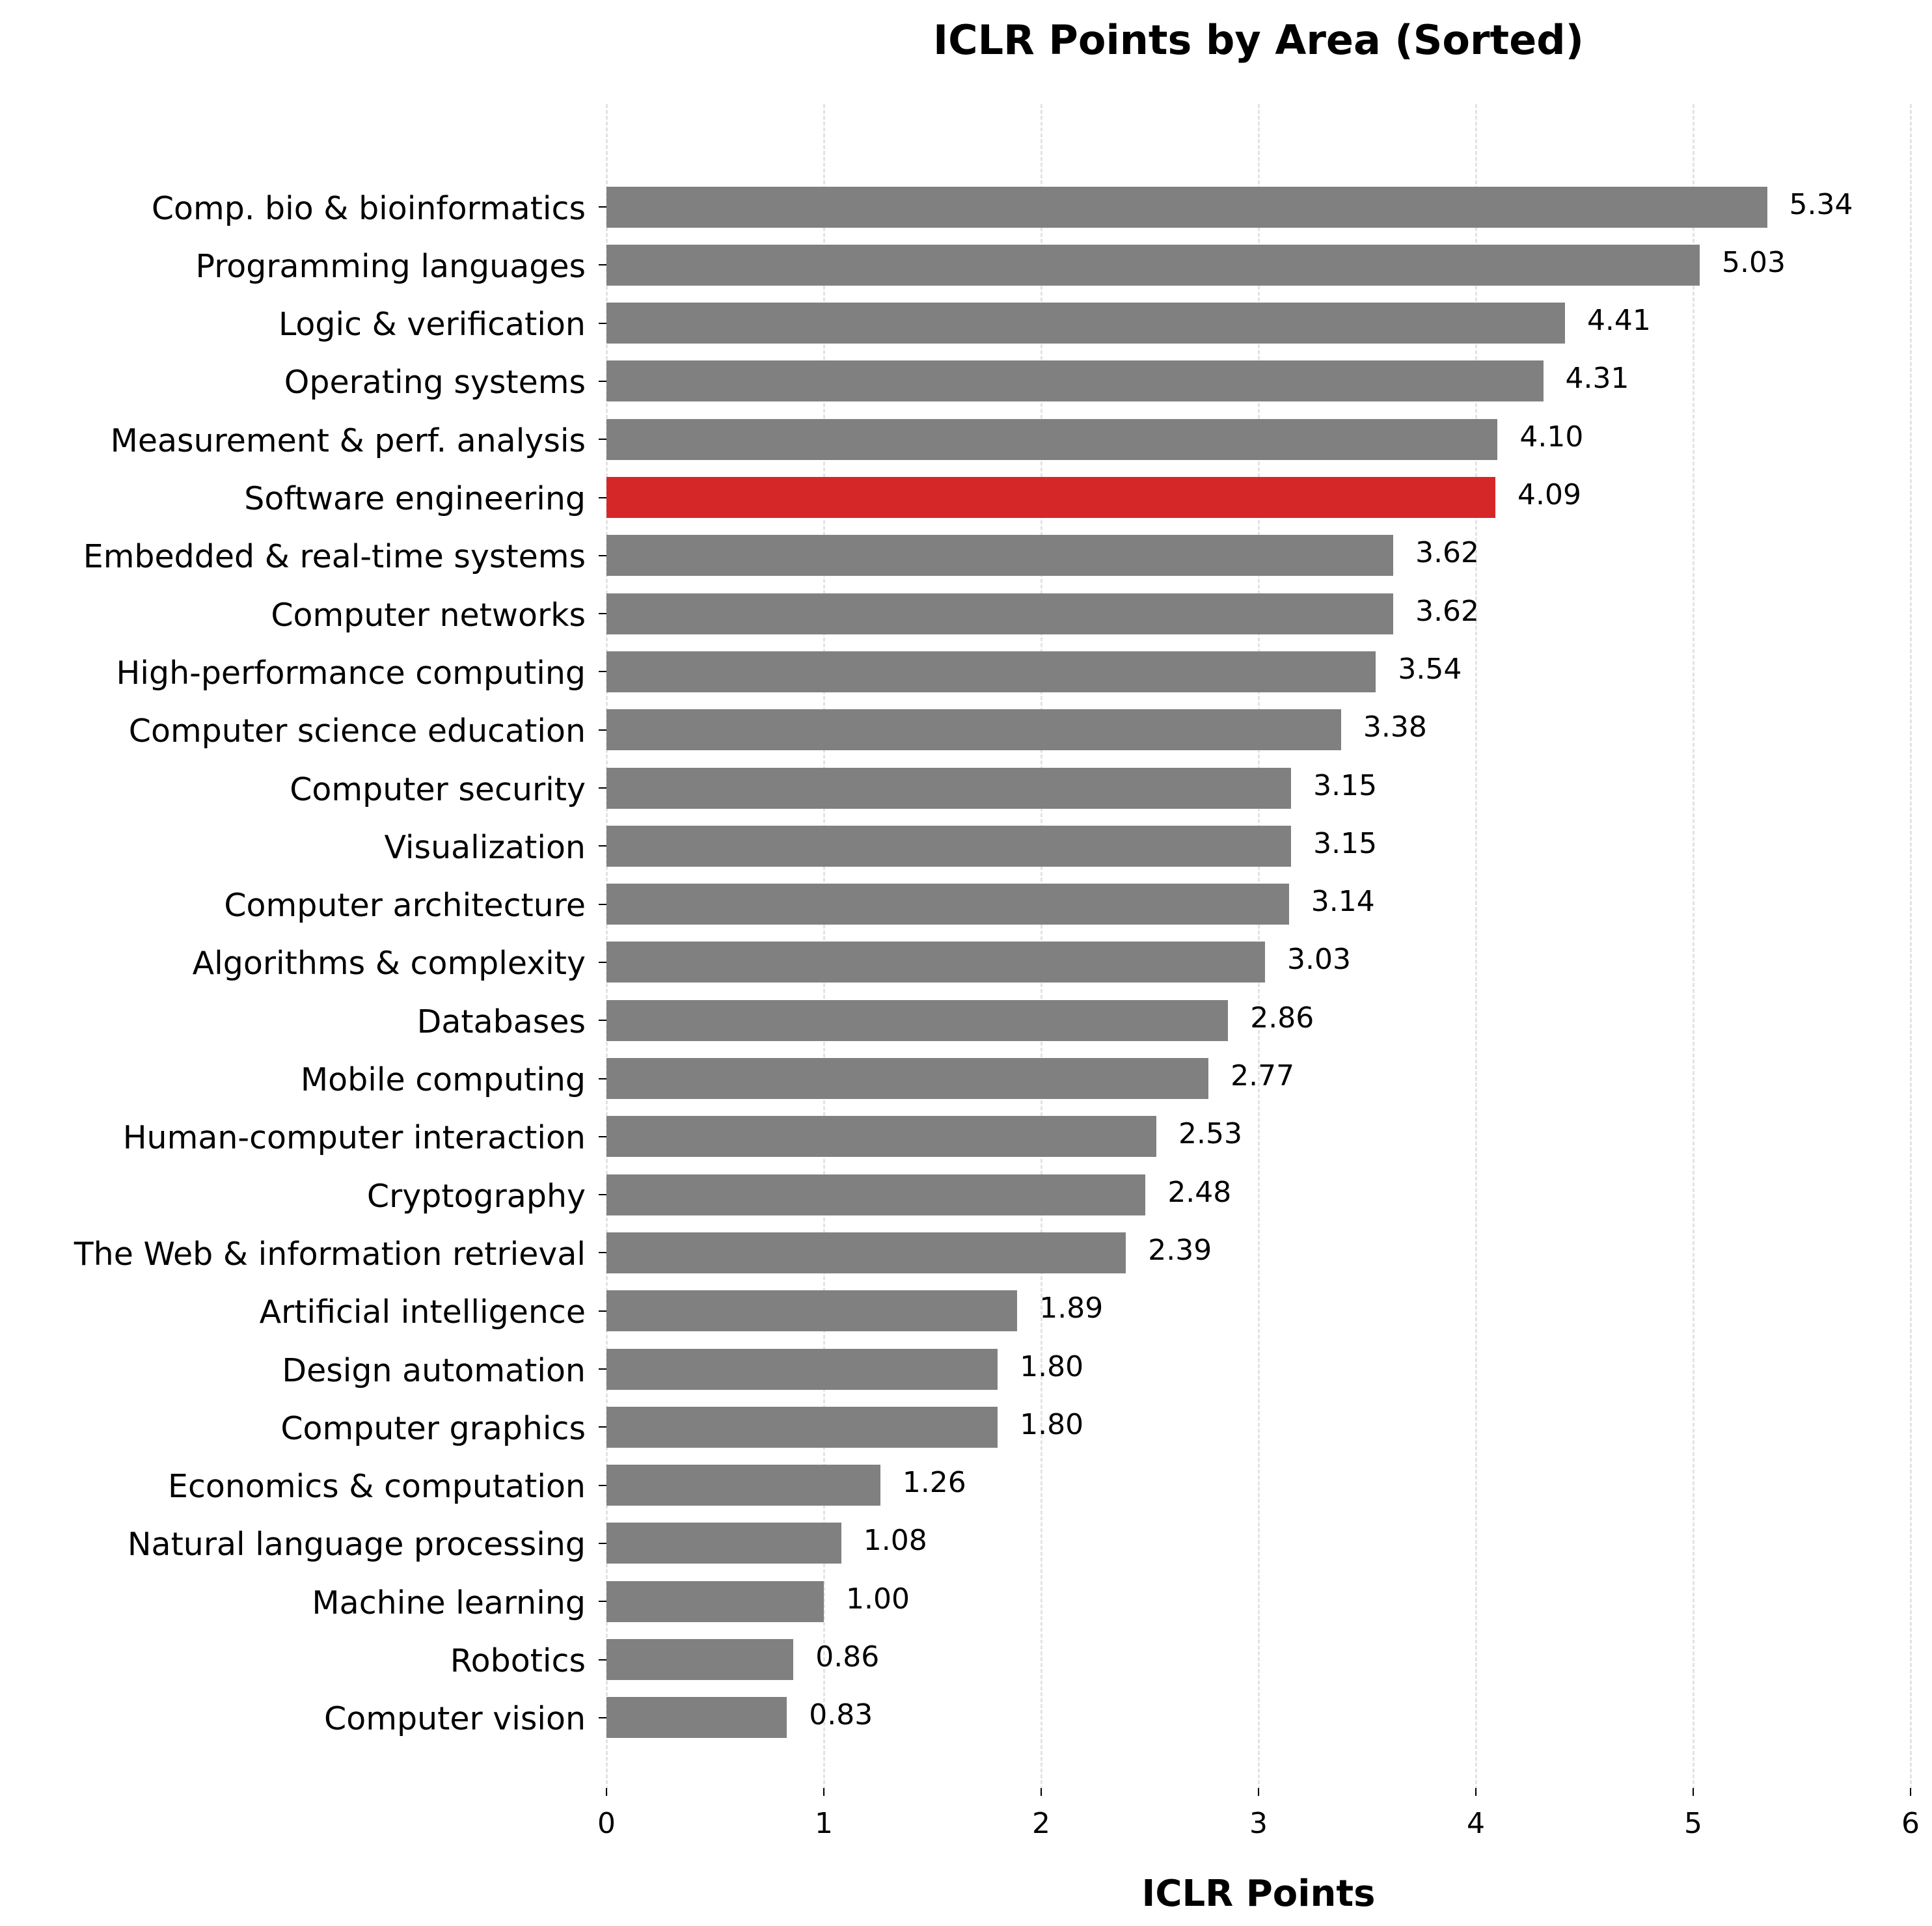 This screenshot has height=1926, width=1932. I want to click on category-label: Artificial intelligence, so click(422, 1312).